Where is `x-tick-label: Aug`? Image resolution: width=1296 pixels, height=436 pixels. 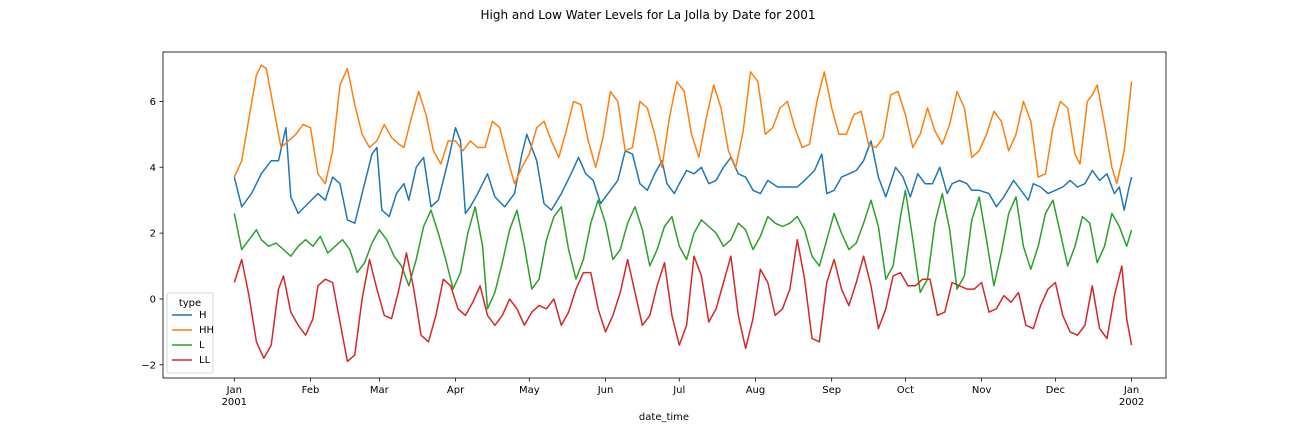 x-tick-label: Aug is located at coordinates (756, 390).